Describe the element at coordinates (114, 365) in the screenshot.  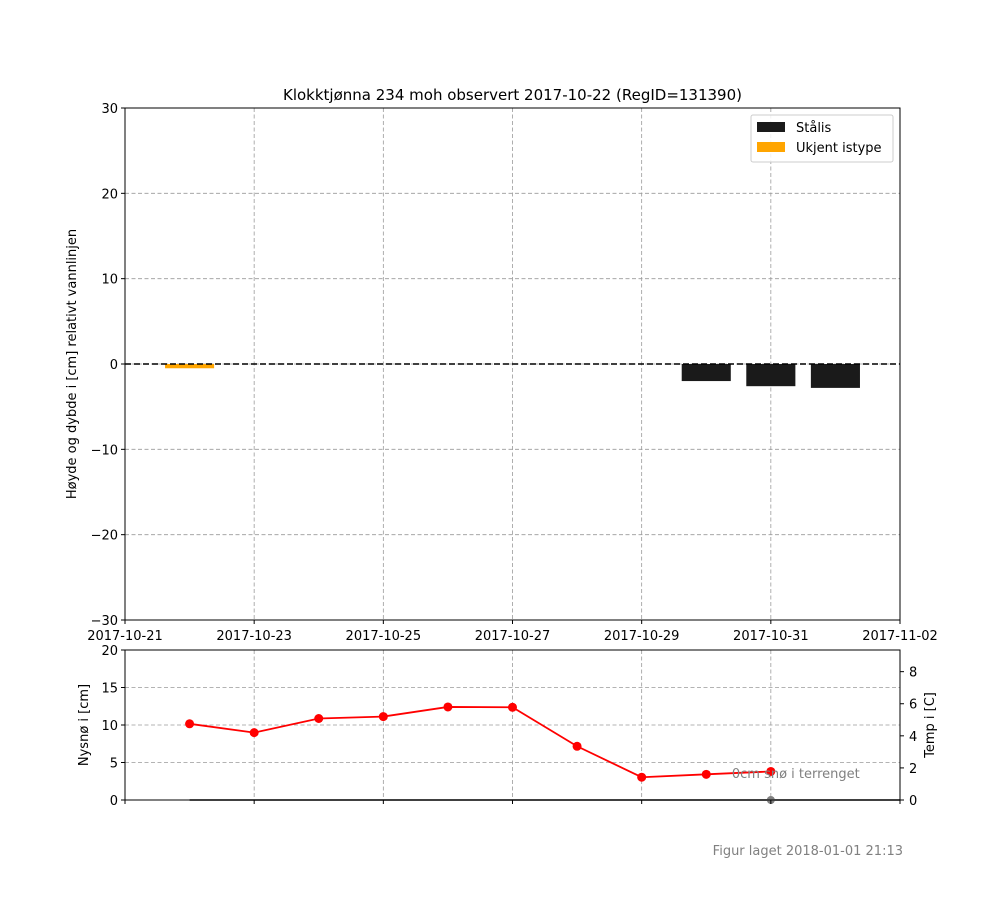
I see `y-tick-label: 0` at that location.